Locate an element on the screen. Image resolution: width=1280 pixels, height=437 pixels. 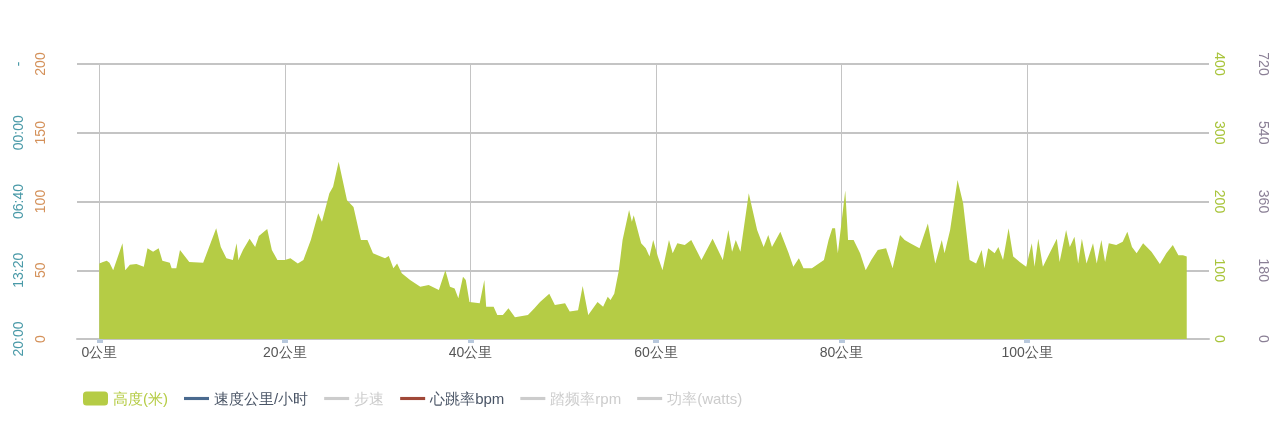
text: 20:00 is located at coordinates (18, 339).